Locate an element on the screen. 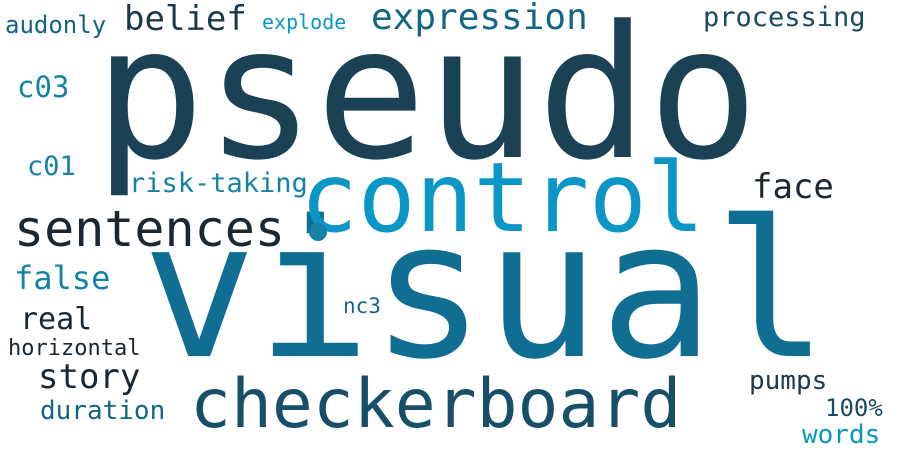 This screenshot has height=450, width=900. word-horizontal: horizontal is located at coordinates (74, 348).